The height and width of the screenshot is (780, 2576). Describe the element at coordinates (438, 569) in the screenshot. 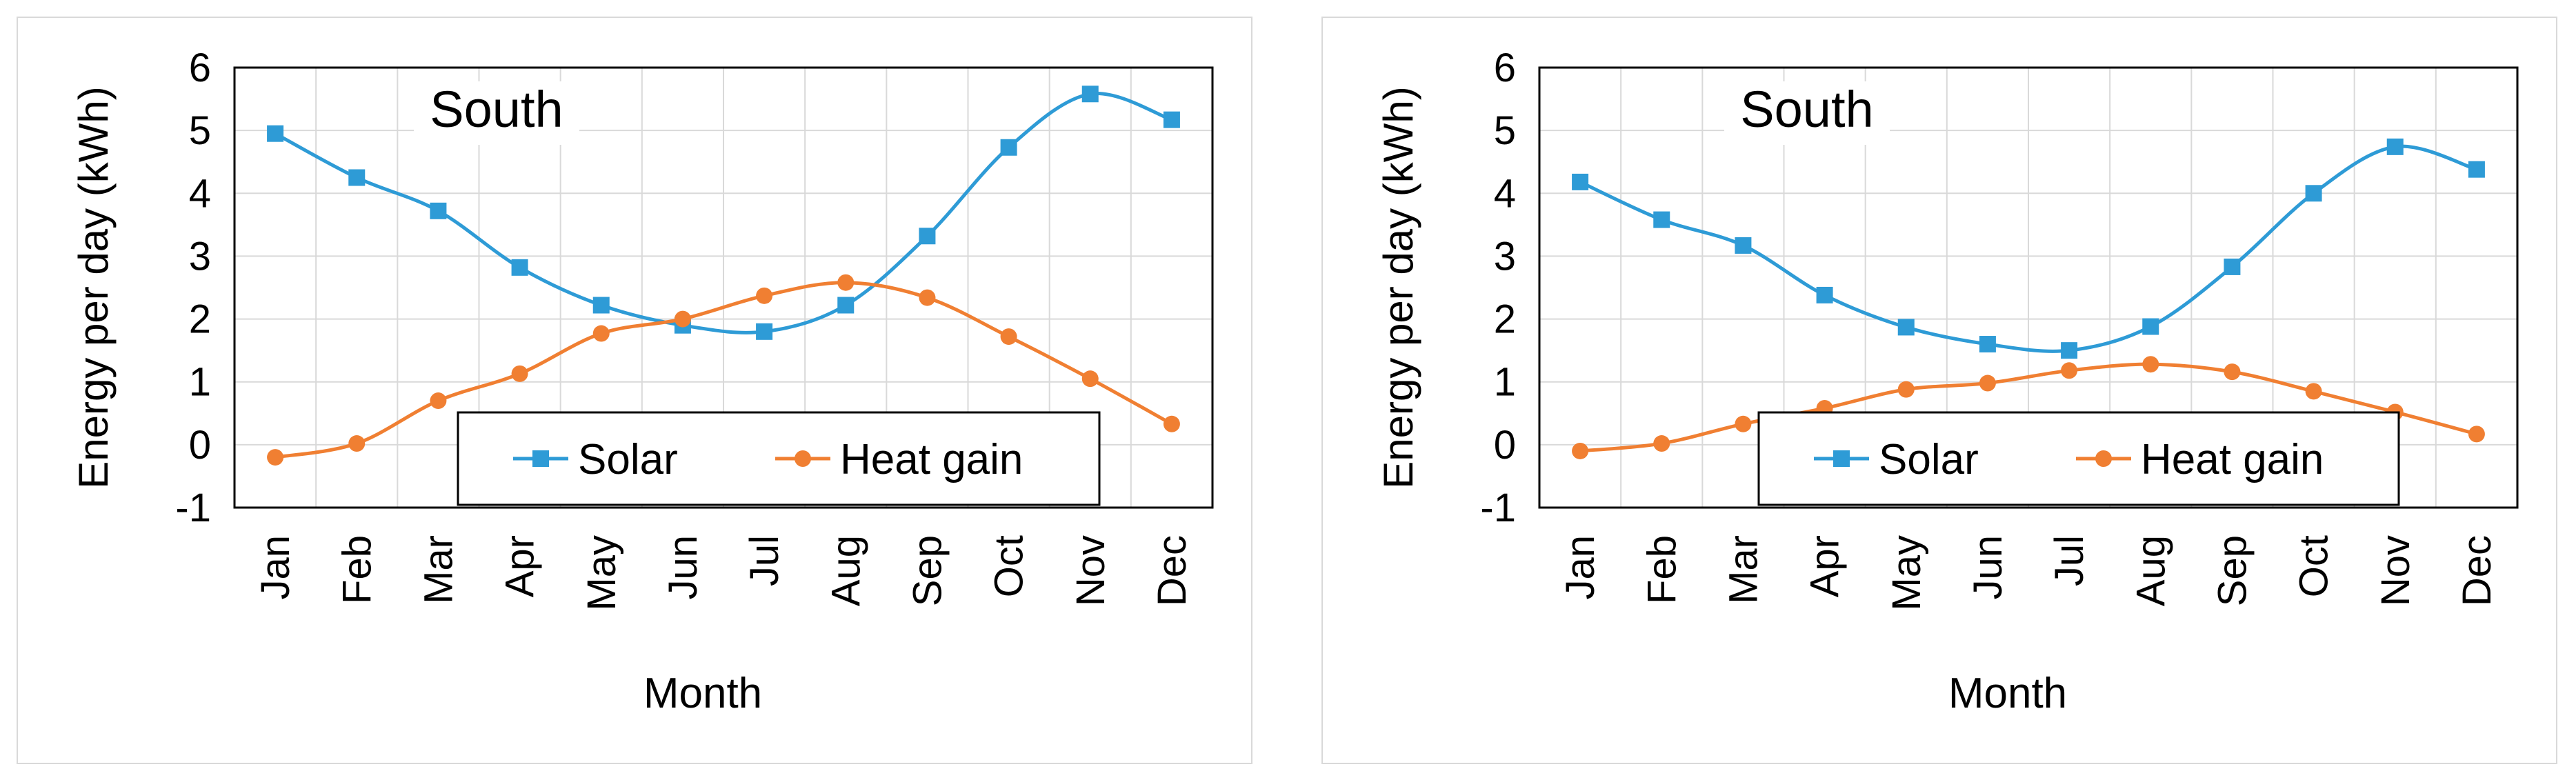

I see `x-tick-label: Mar` at that location.